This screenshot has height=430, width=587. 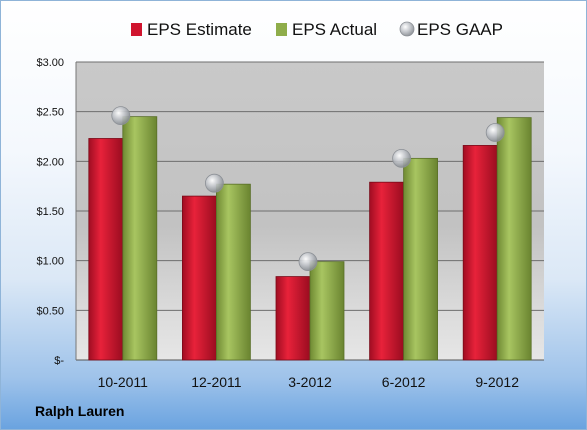 What do you see at coordinates (59, 361) in the screenshot?
I see `y-tick-label: $-` at bounding box center [59, 361].